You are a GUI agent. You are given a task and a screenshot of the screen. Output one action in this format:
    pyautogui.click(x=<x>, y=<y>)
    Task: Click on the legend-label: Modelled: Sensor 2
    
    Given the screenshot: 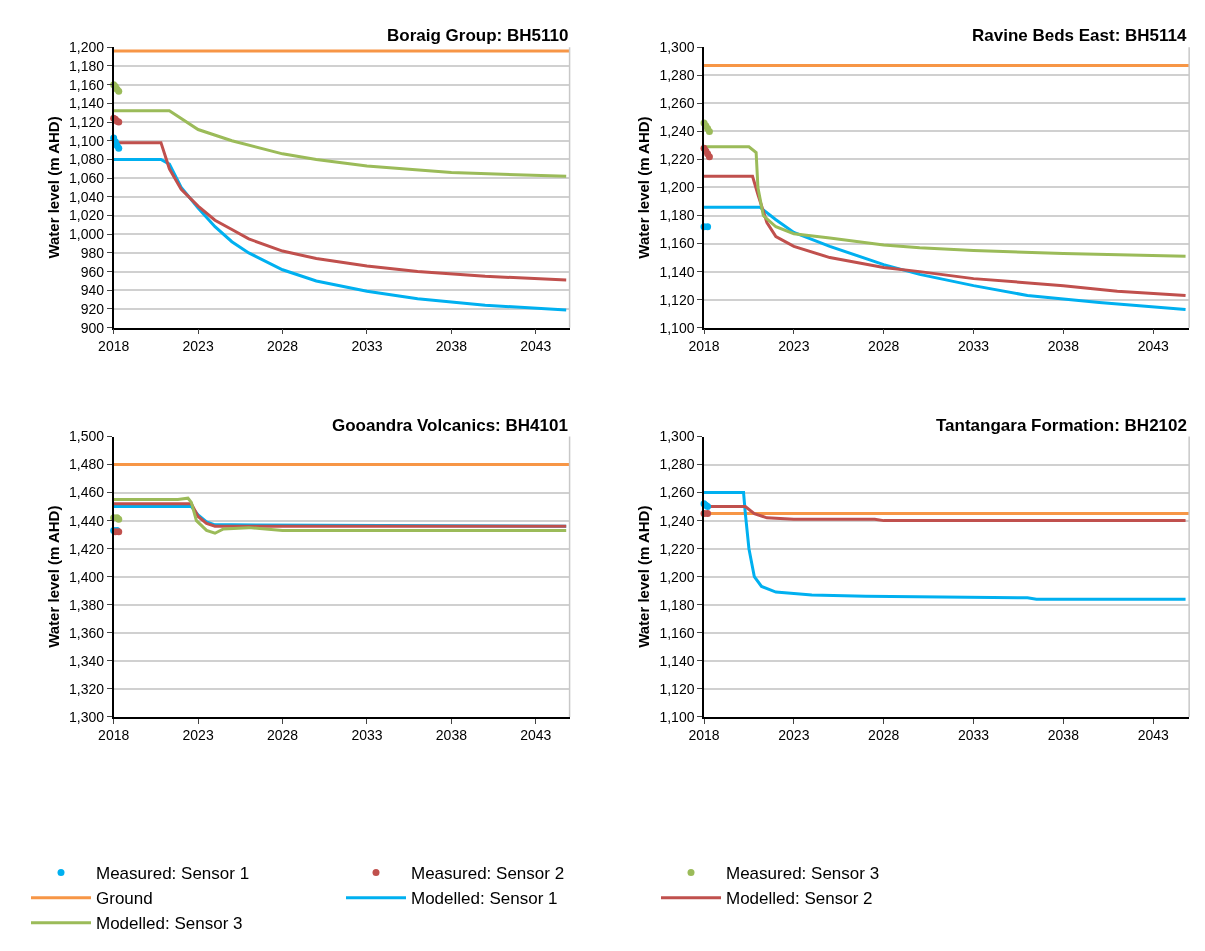 What is the action you would take?
    pyautogui.click(x=799, y=899)
    